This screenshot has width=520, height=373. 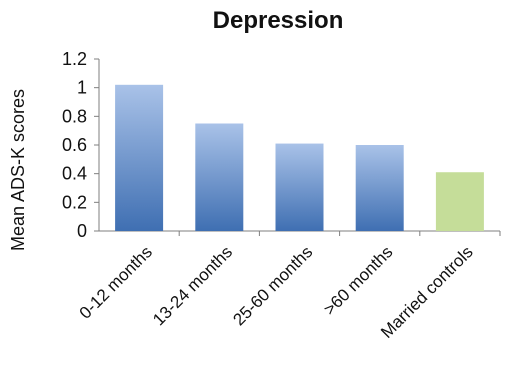 I want to click on x-tick-label: >60 months, so click(x=358, y=280).